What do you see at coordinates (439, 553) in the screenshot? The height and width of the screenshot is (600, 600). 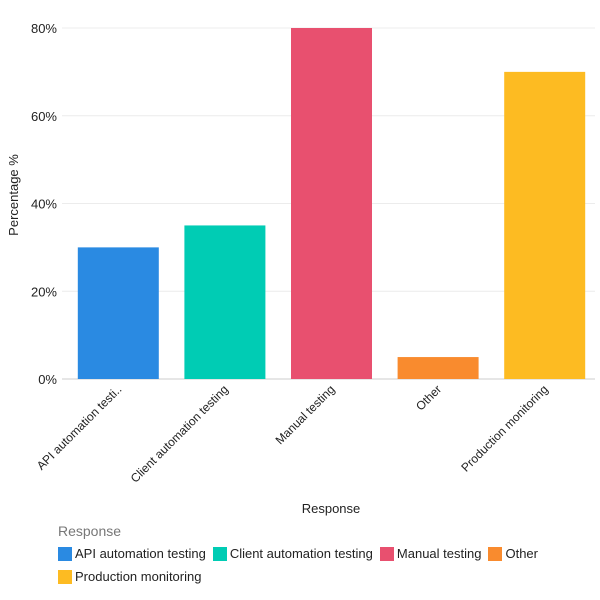 I see `legend-label: Manual testing` at bounding box center [439, 553].